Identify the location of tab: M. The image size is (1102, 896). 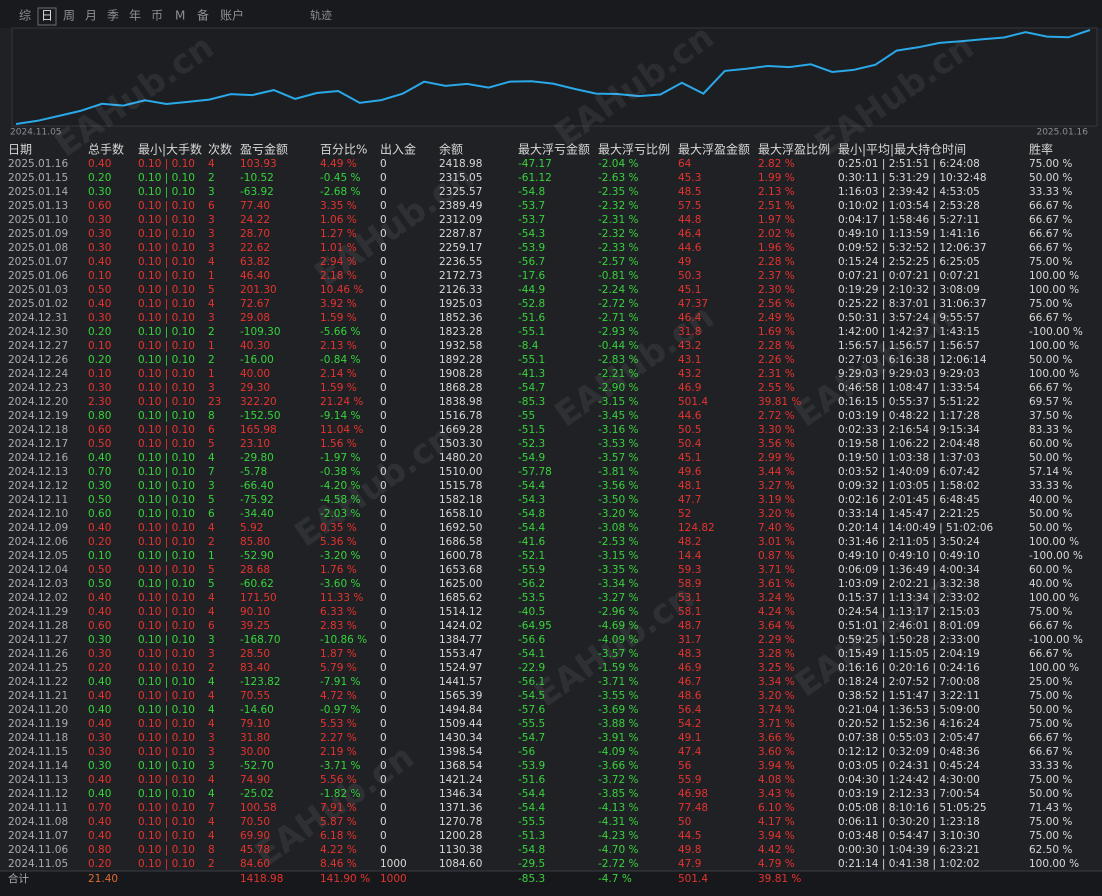
(180, 16).